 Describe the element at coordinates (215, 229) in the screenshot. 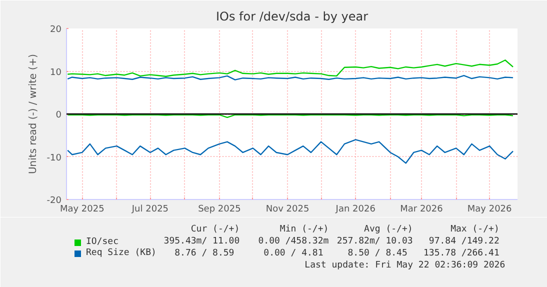

I see `text: Cur (-/+)` at that location.